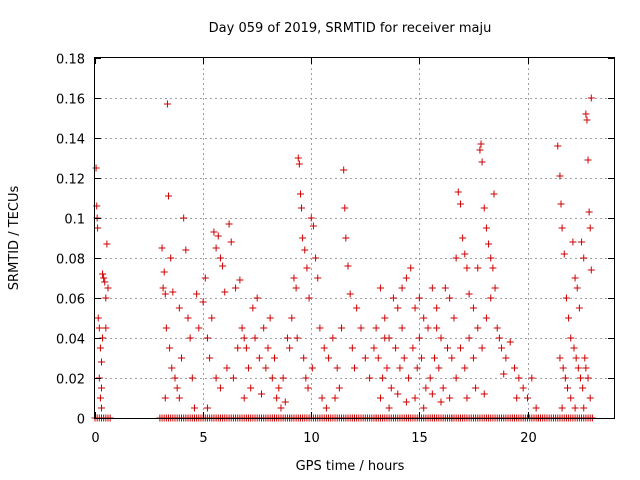 The width and height of the screenshot is (640, 480). What do you see at coordinates (70, 100) in the screenshot?
I see `y-tick-label: 0.16` at bounding box center [70, 100].